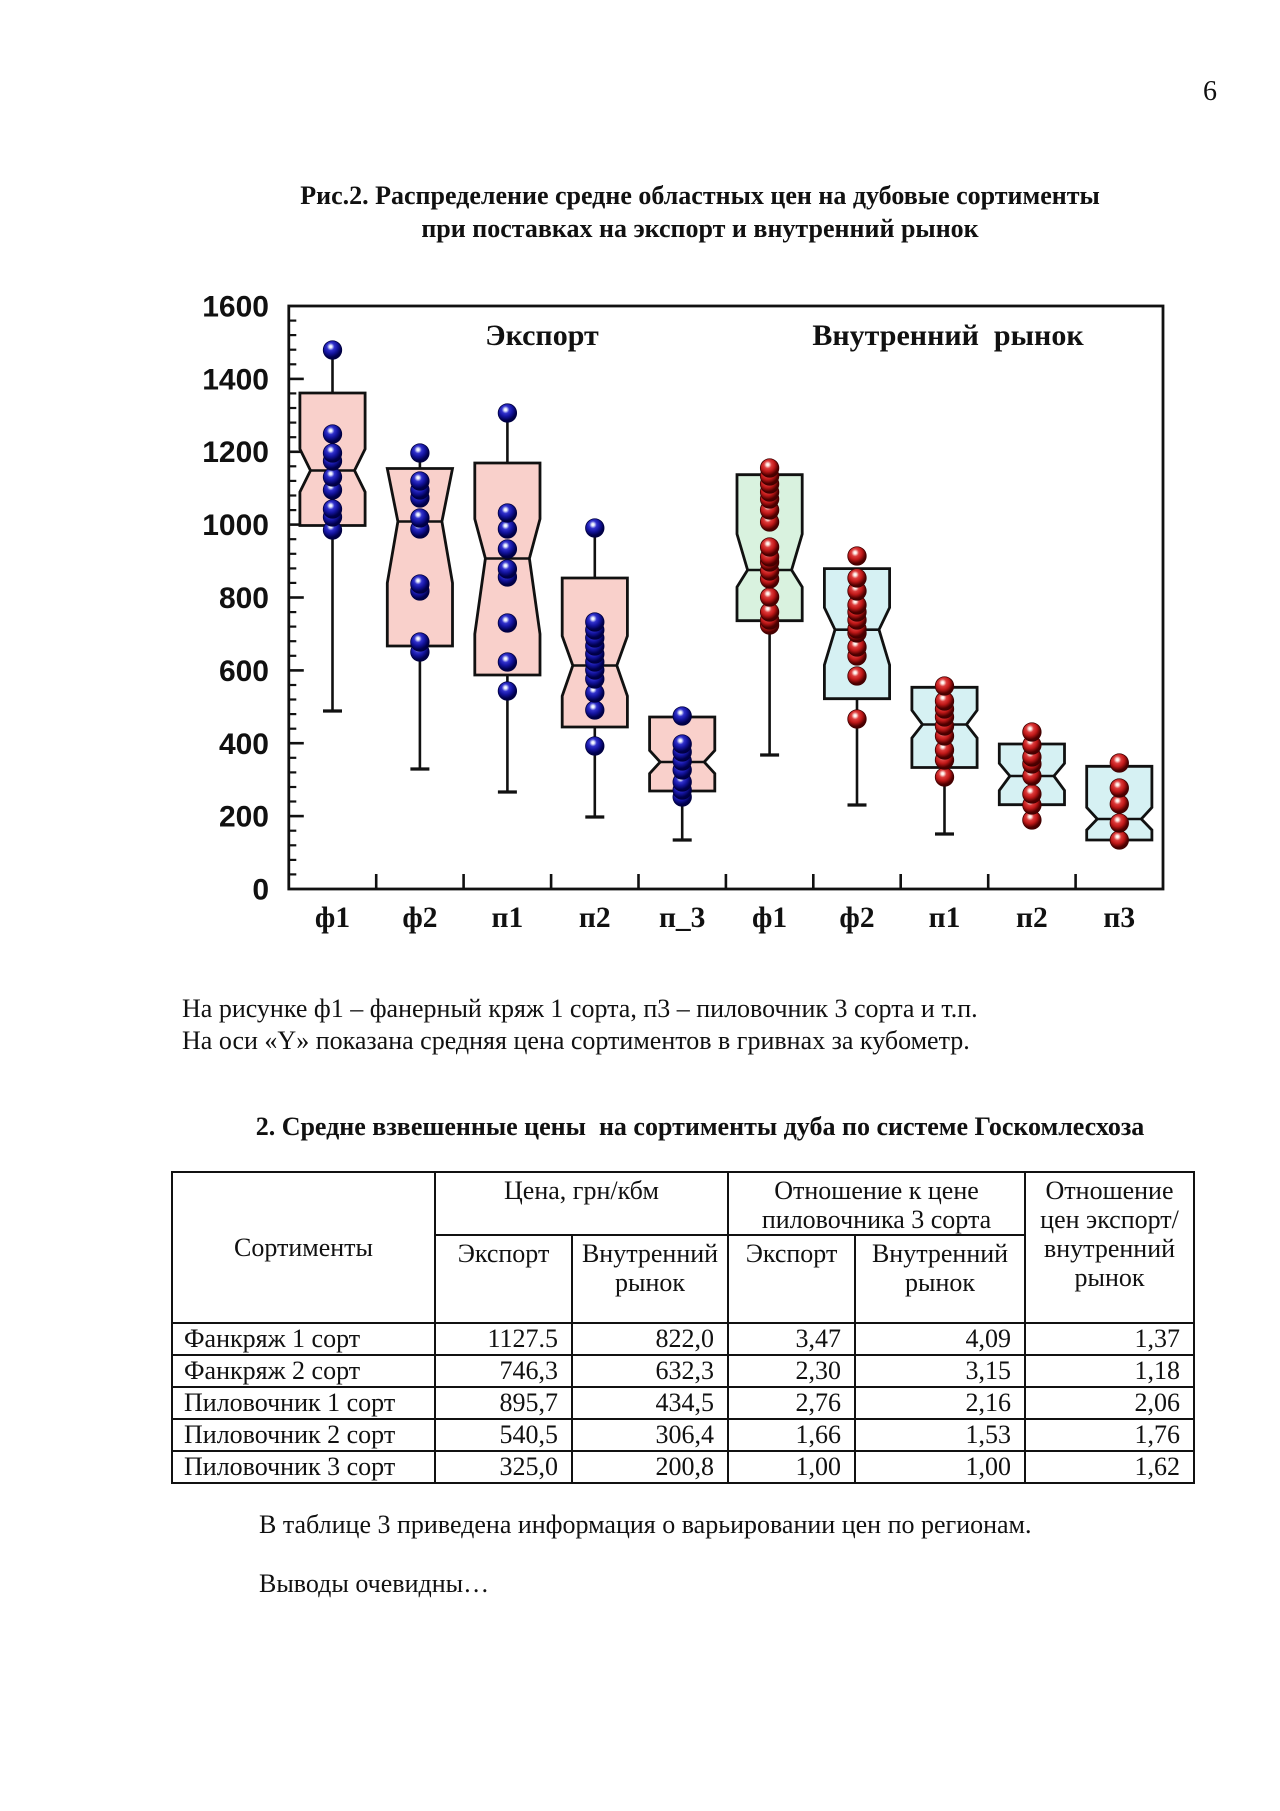 The width and height of the screenshot is (1280, 1811). I want to click on svg-text: п_3, so click(682, 918).